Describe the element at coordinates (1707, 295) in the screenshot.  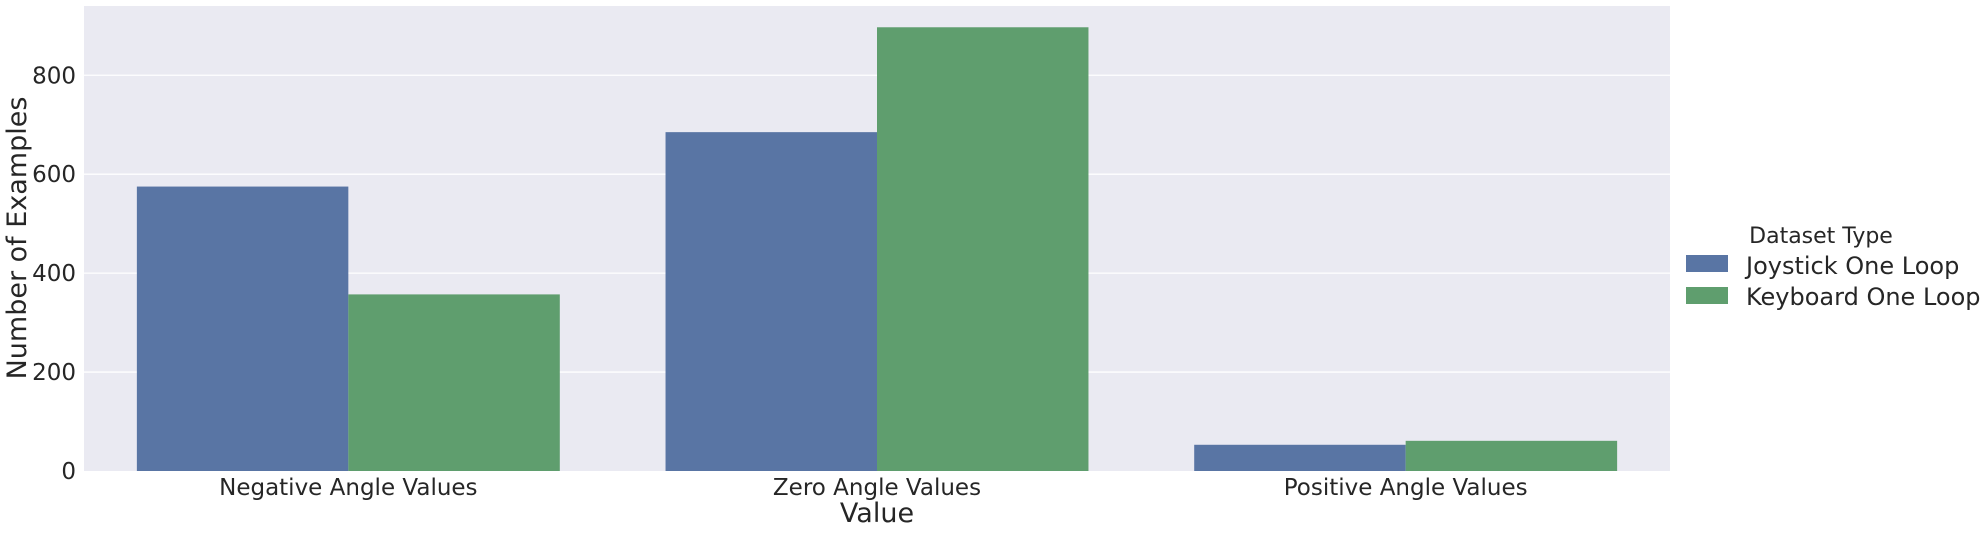
I see `legend-swatch-keyboard-one-loop` at that location.